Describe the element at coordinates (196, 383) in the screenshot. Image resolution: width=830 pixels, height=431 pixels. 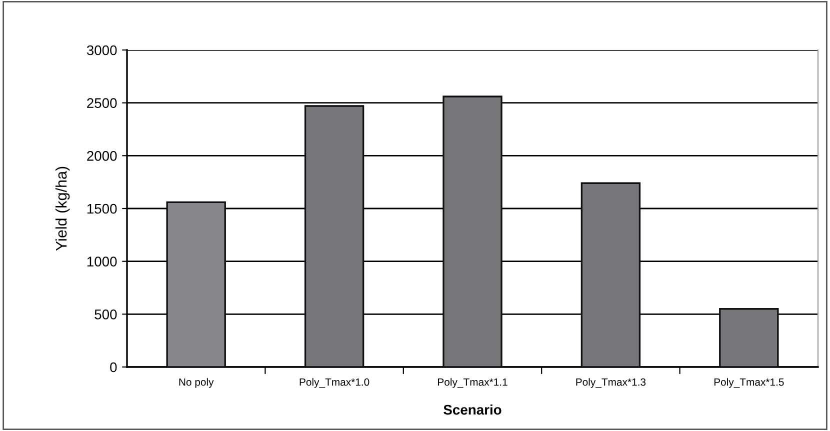
I see `x-tick-label: No poly` at that location.